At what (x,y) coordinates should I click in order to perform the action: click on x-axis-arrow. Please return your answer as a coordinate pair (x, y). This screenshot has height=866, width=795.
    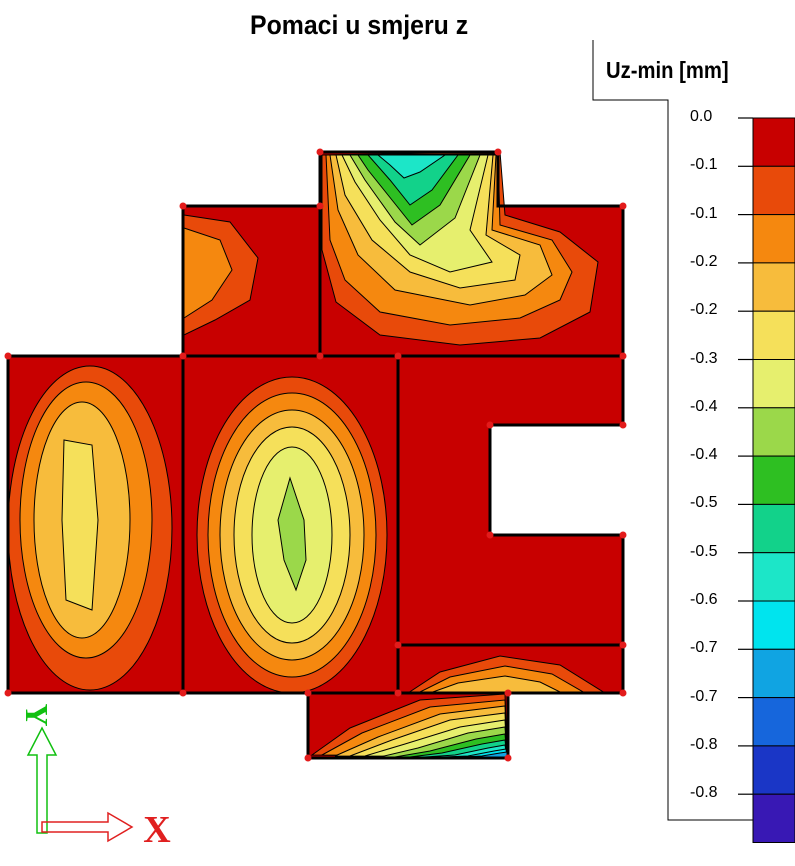
    Looking at the image, I should click on (87, 827).